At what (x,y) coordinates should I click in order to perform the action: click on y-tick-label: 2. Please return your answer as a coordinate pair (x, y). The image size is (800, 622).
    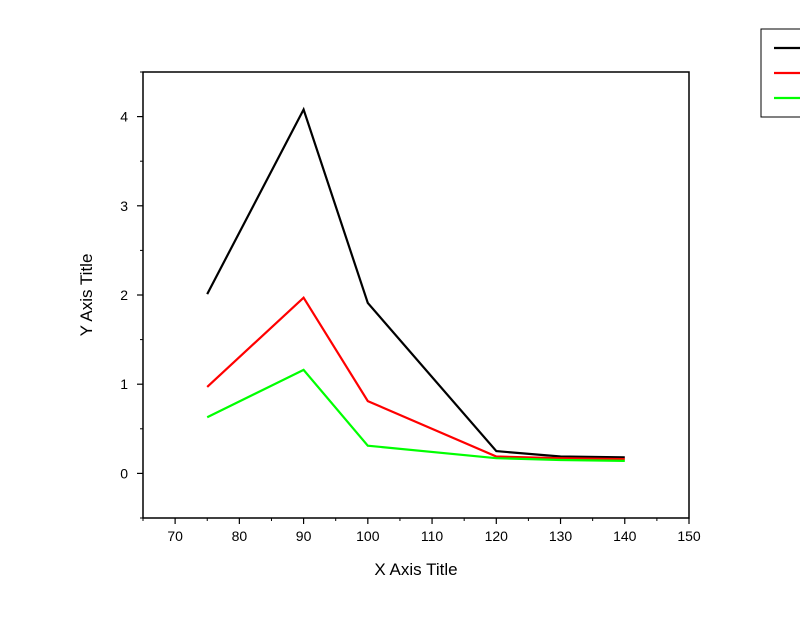
    Looking at the image, I should click on (124, 295).